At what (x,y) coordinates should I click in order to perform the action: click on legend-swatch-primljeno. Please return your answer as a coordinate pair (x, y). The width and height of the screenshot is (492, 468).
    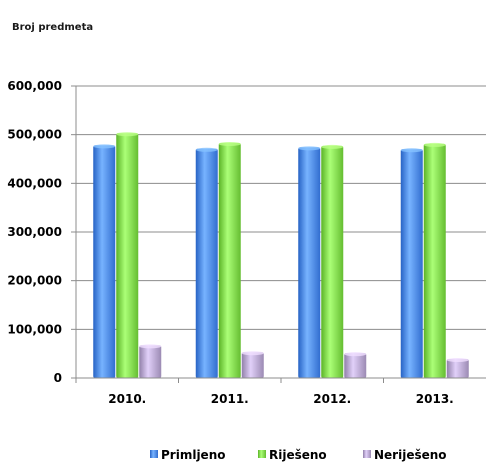
    Looking at the image, I should click on (154, 454).